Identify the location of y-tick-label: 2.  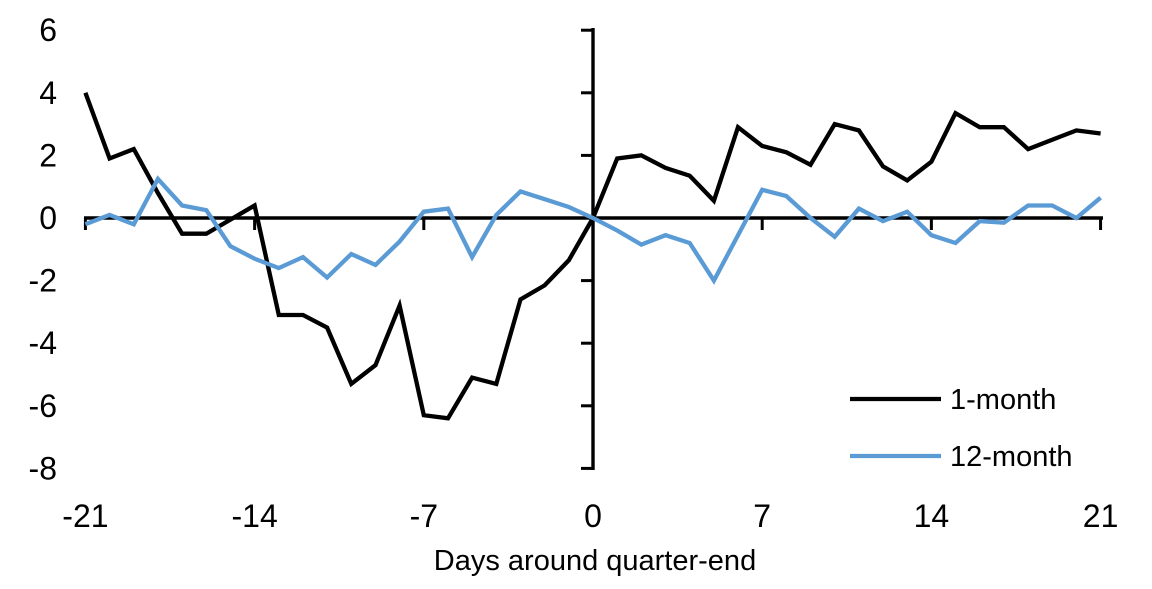
(48, 155).